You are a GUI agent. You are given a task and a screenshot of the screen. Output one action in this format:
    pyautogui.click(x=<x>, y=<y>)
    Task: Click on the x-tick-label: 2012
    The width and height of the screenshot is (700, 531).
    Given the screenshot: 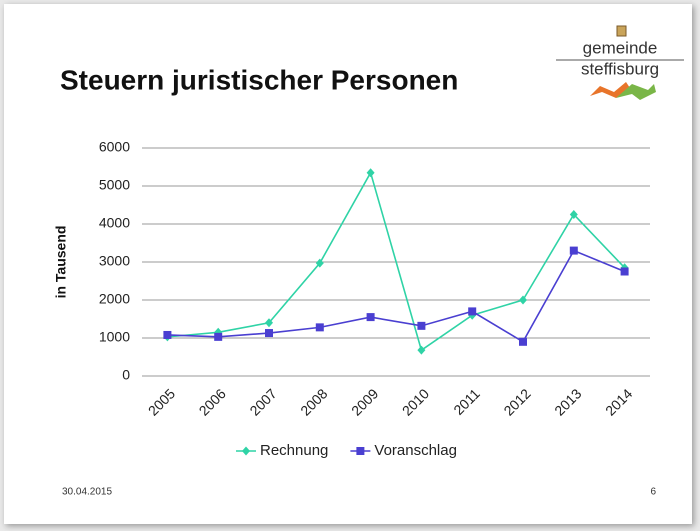 What is the action you would take?
    pyautogui.click(x=516, y=401)
    